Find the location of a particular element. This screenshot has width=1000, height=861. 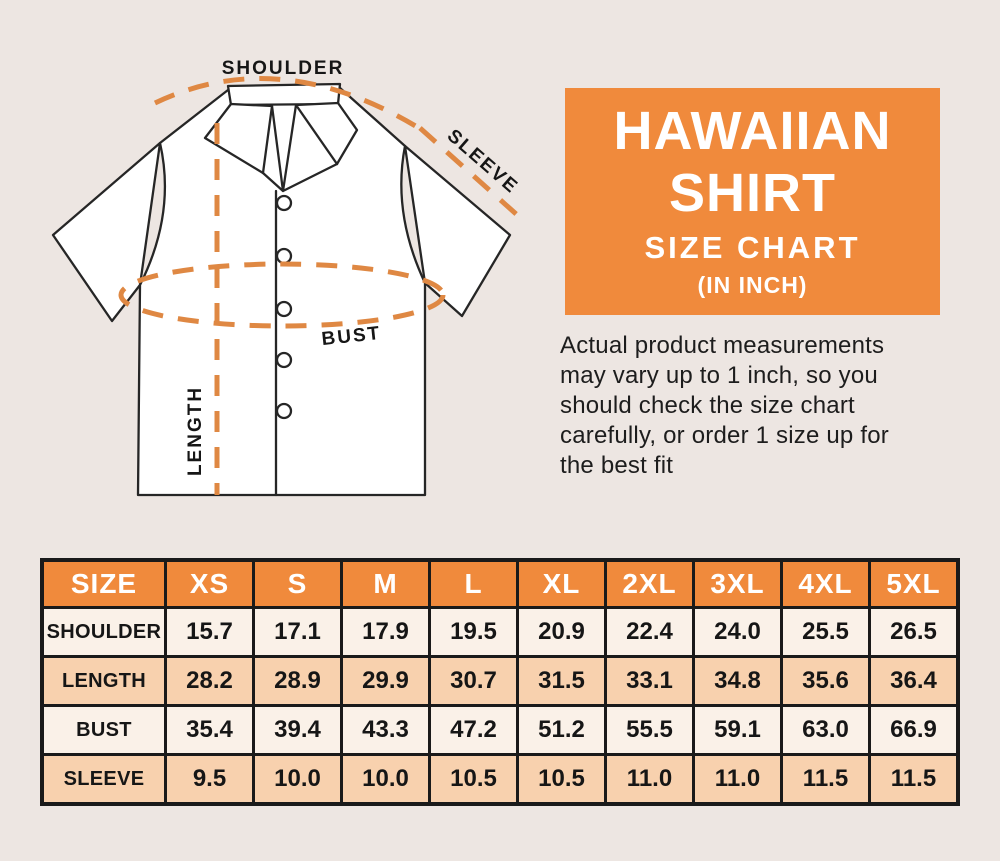

title-line-1: HAWAIIAN is located at coordinates (752, 131).